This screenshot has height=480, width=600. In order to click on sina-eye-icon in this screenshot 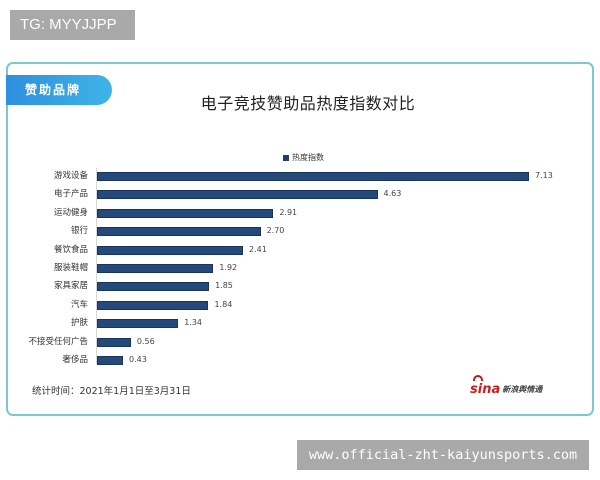, I will do `click(478, 378)`.